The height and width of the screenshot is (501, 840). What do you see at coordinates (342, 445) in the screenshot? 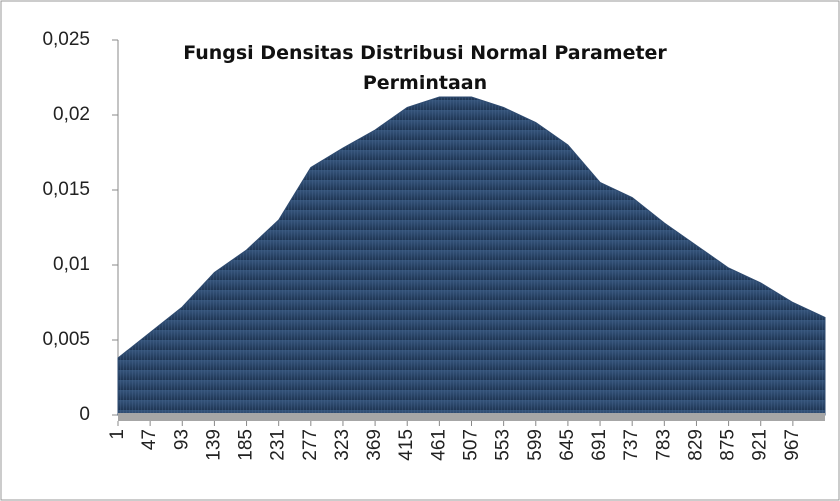
I see `x-tick-label: 323` at bounding box center [342, 445].